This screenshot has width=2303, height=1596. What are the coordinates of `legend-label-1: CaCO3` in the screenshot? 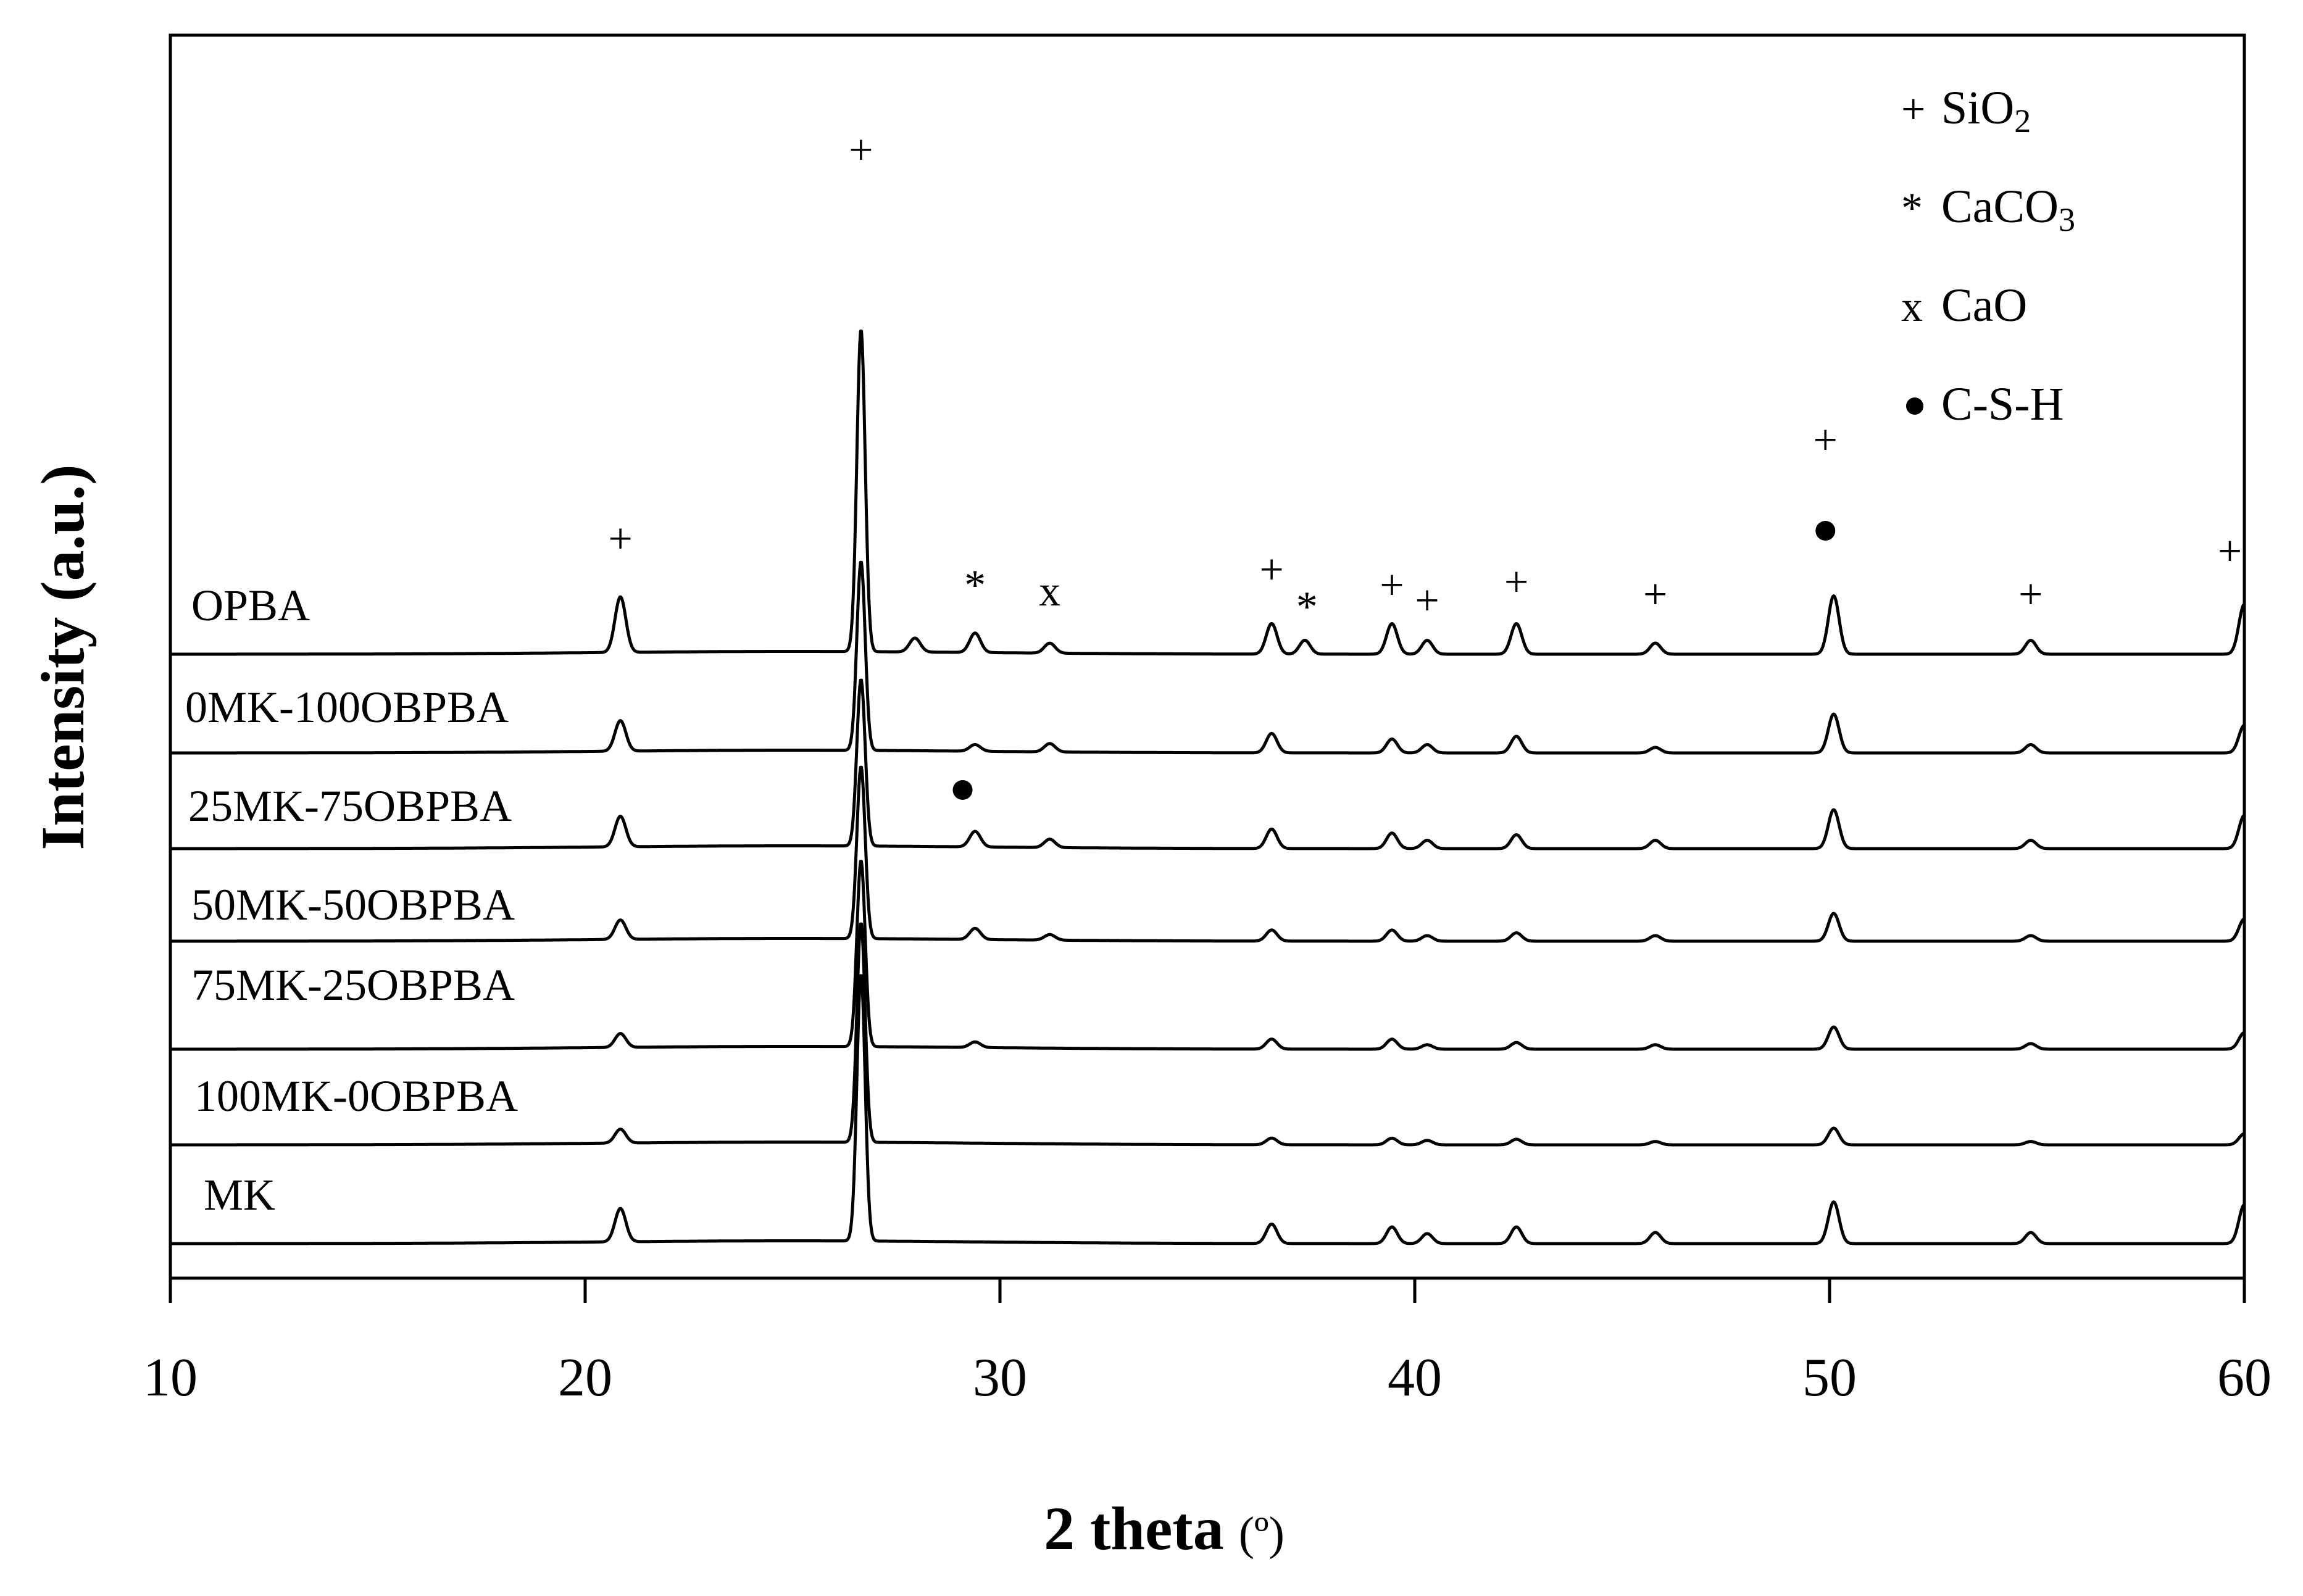 It's located at (2008, 209).